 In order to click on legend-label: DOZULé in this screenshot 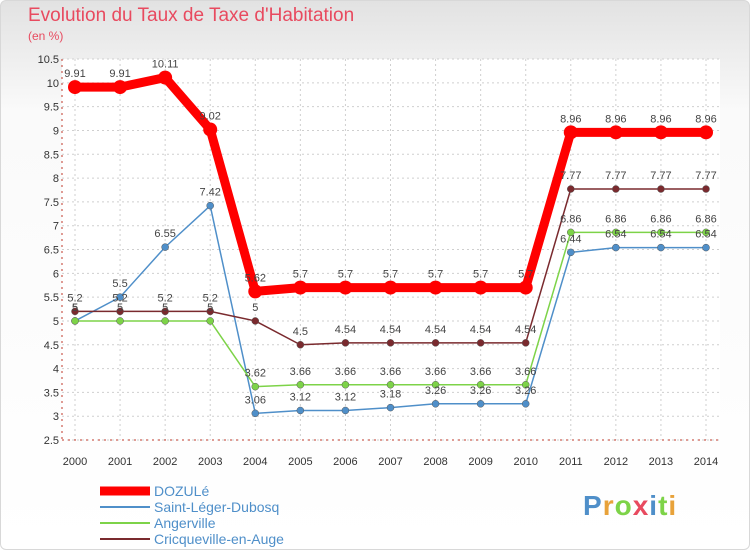, I will do `click(181, 491)`.